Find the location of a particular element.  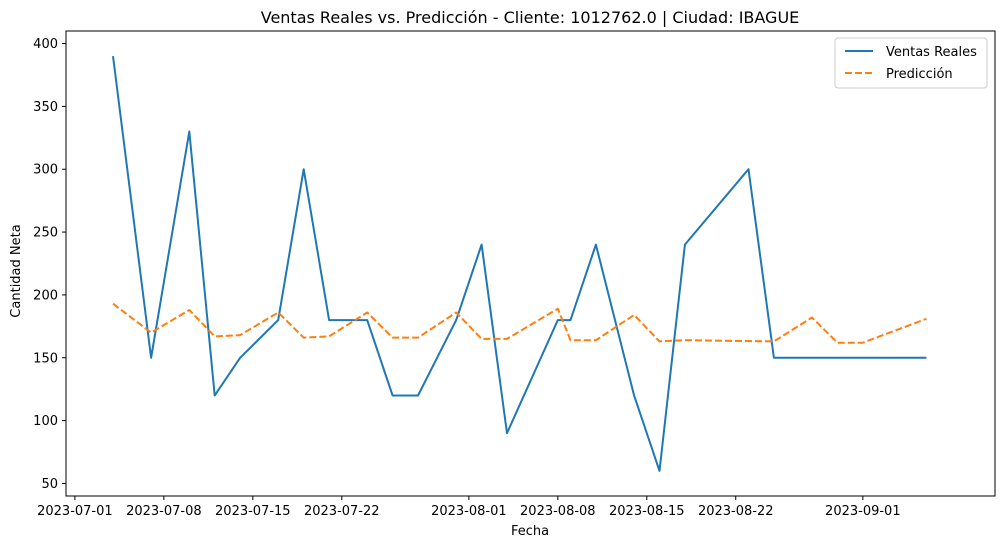

y-tick-label: 350 is located at coordinates (45, 107).